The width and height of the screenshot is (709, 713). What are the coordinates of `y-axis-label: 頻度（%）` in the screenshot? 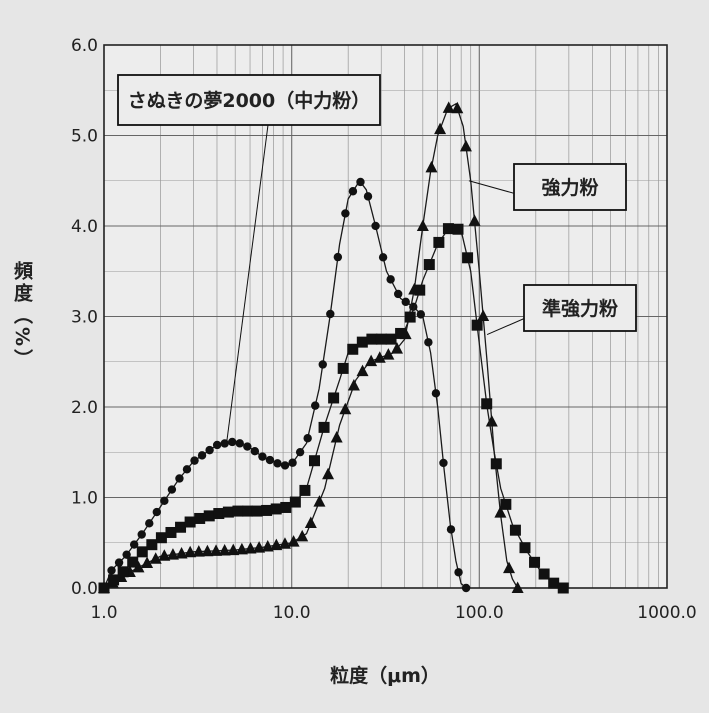 It's located at (22, 315).